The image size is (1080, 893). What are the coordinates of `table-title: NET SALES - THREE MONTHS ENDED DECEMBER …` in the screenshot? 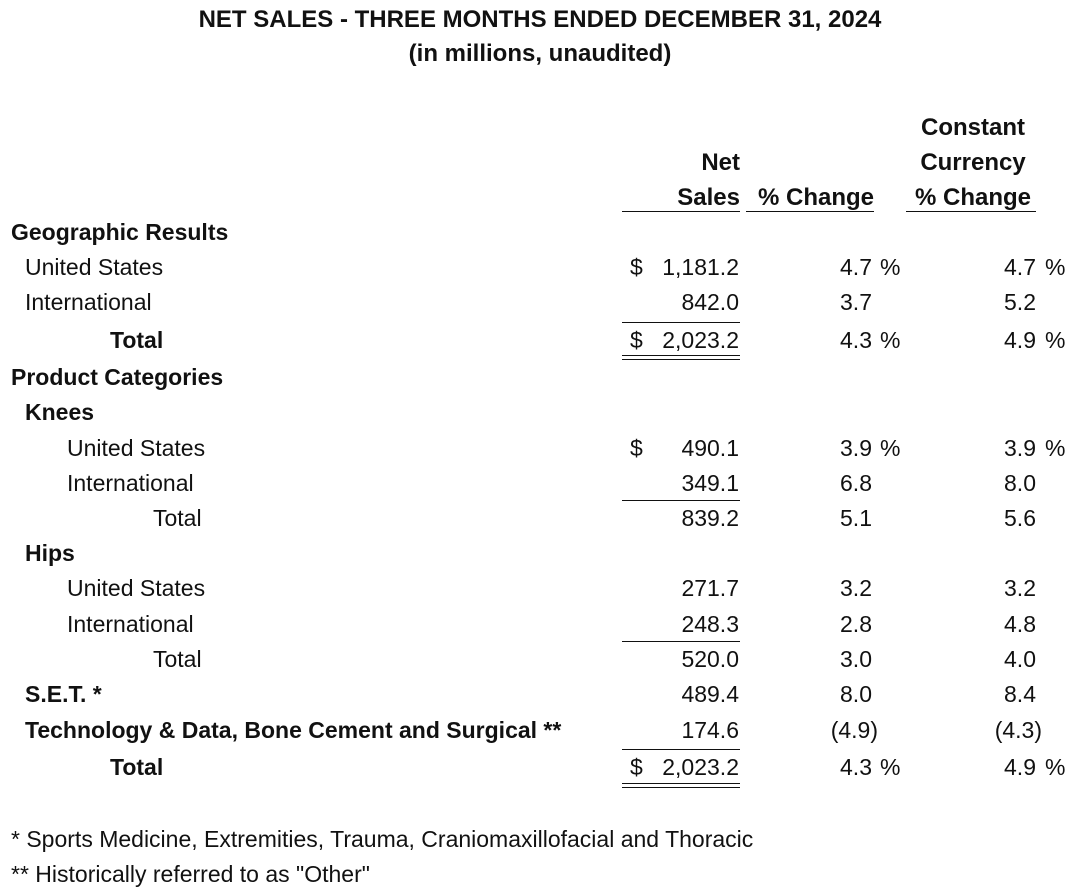 It's located at (540, 19).